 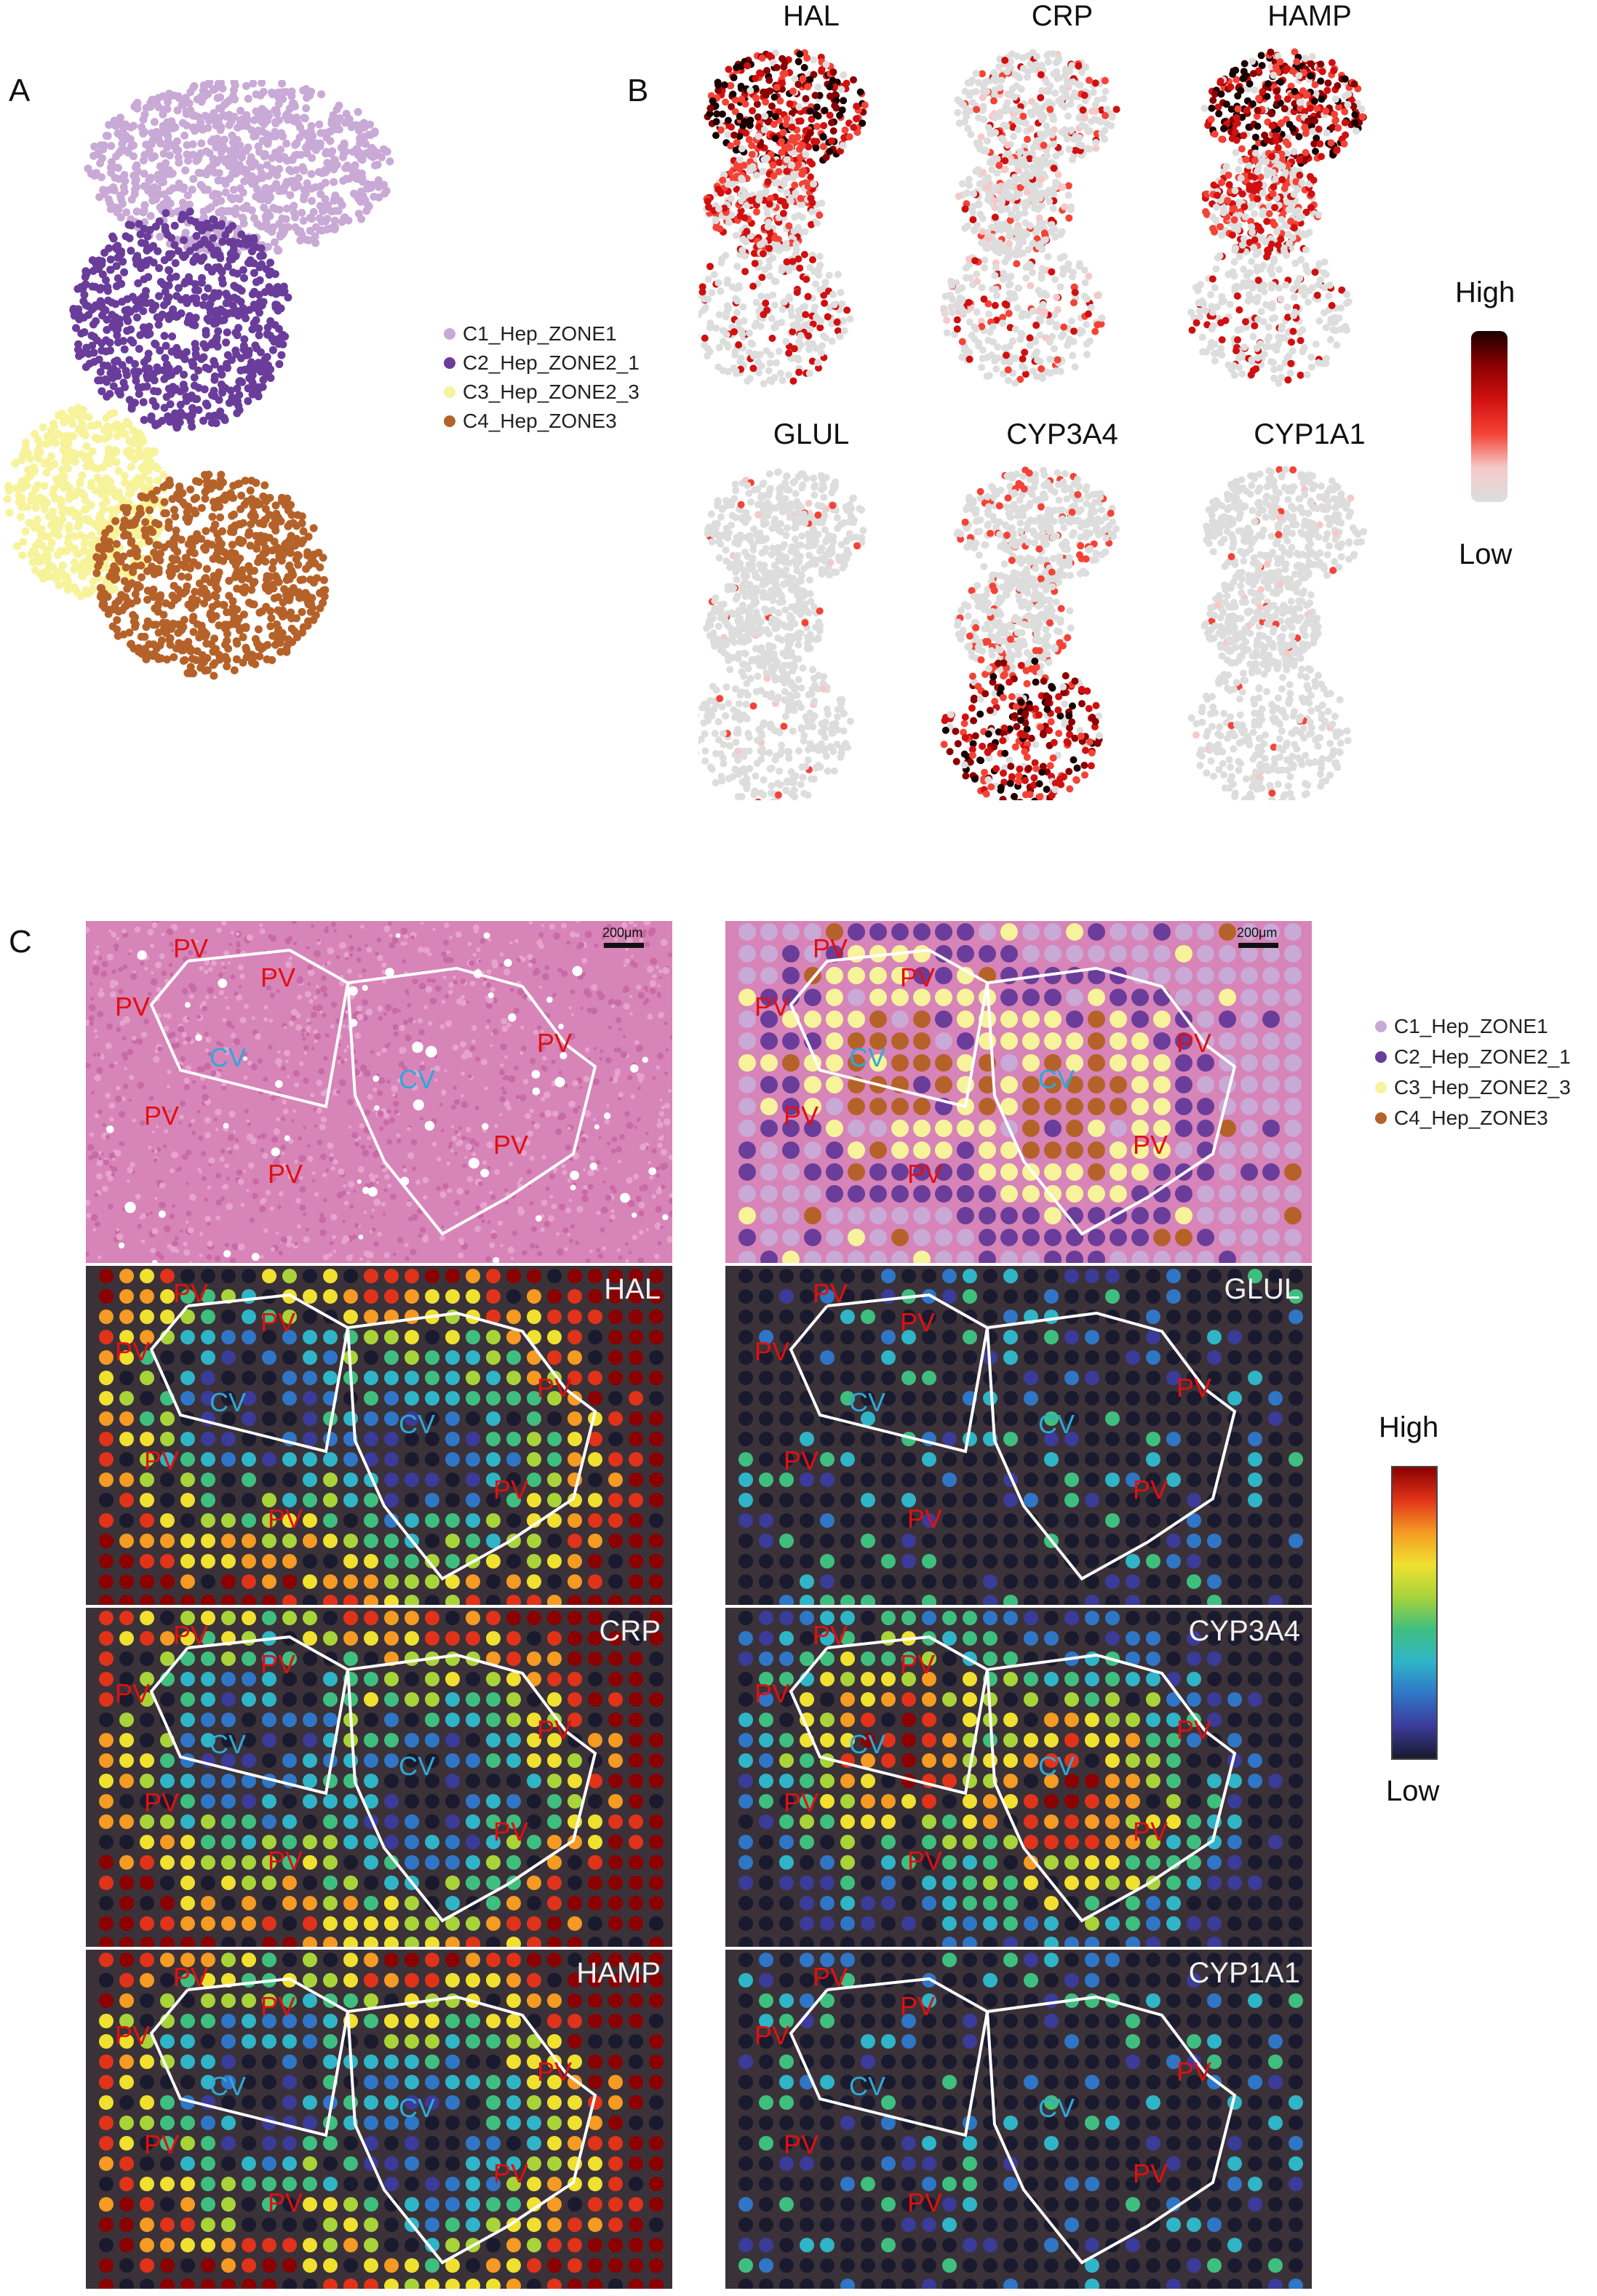 I want to click on legend-item: C3_Hep_ZONE2_3, so click(x=542, y=392).